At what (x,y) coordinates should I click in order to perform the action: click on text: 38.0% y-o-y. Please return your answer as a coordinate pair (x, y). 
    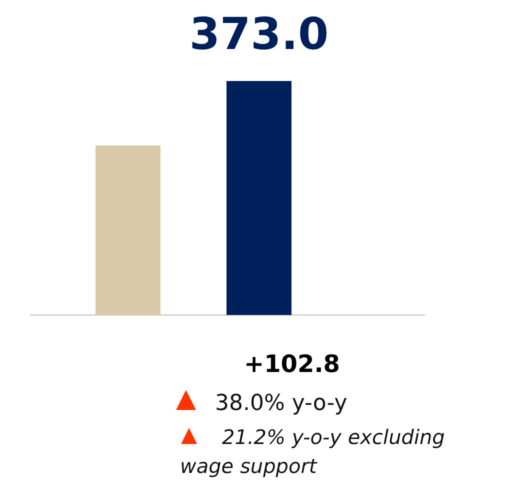
    Looking at the image, I should click on (281, 403).